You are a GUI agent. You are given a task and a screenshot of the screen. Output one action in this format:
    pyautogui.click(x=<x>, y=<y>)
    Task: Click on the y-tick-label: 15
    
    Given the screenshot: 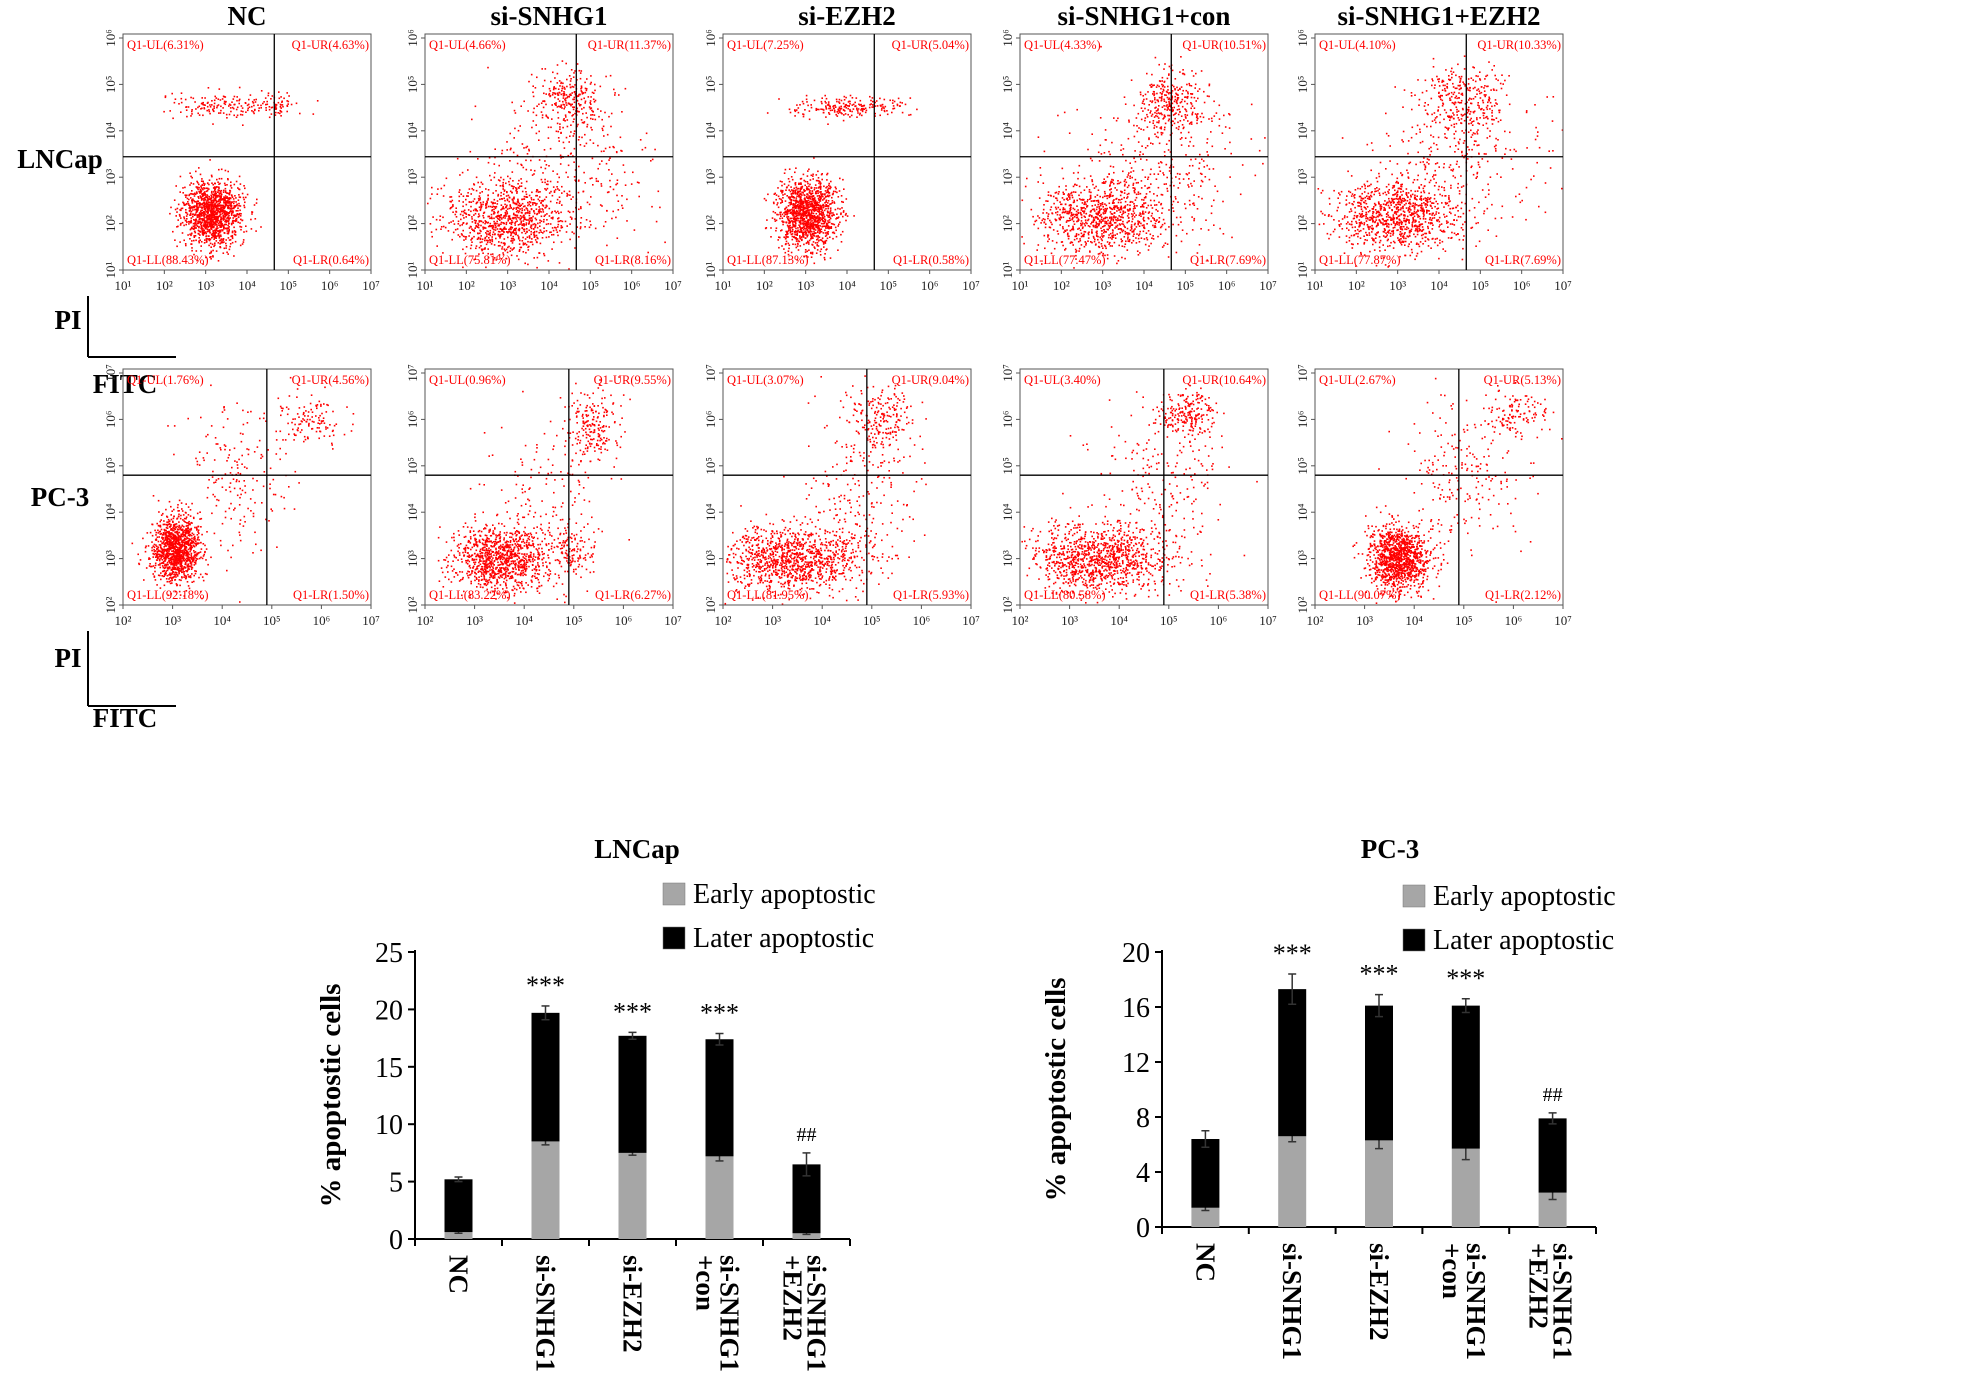 What is the action you would take?
    pyautogui.click(x=389, y=1068)
    